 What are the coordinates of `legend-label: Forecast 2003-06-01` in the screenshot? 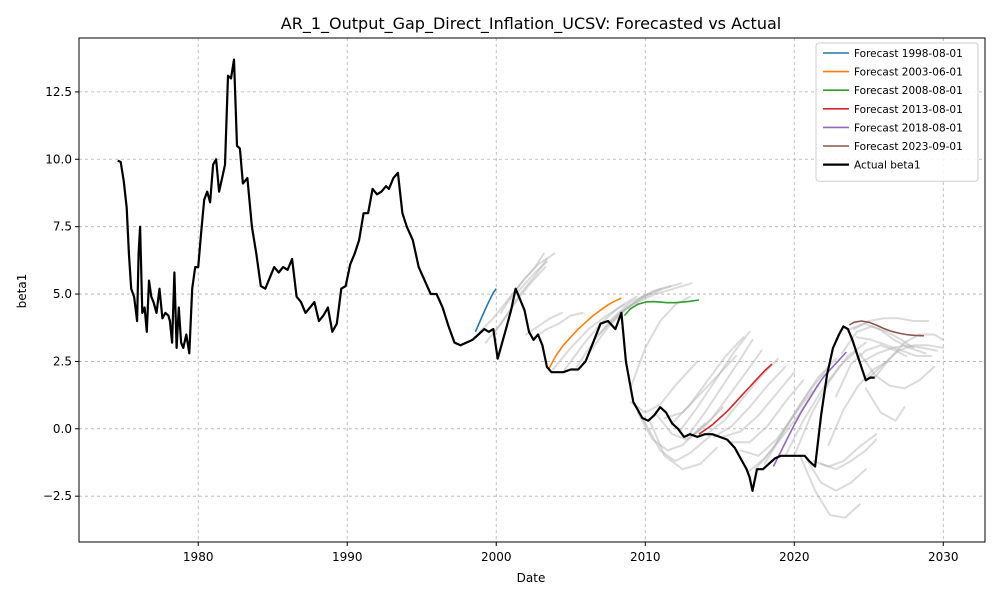 It's located at (908, 73).